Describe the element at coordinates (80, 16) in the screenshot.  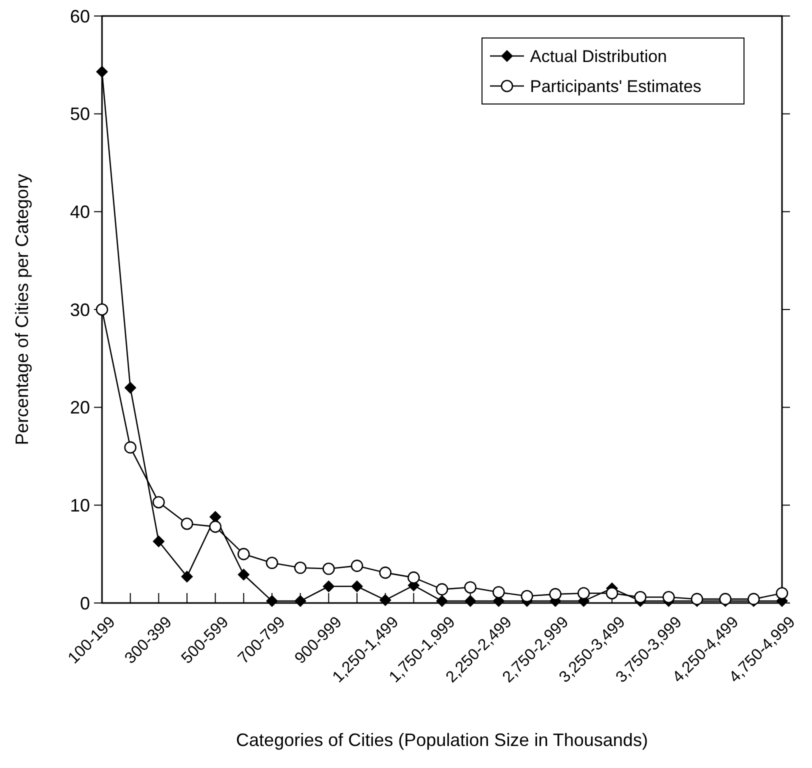
I see `y-tick-label: 60` at that location.